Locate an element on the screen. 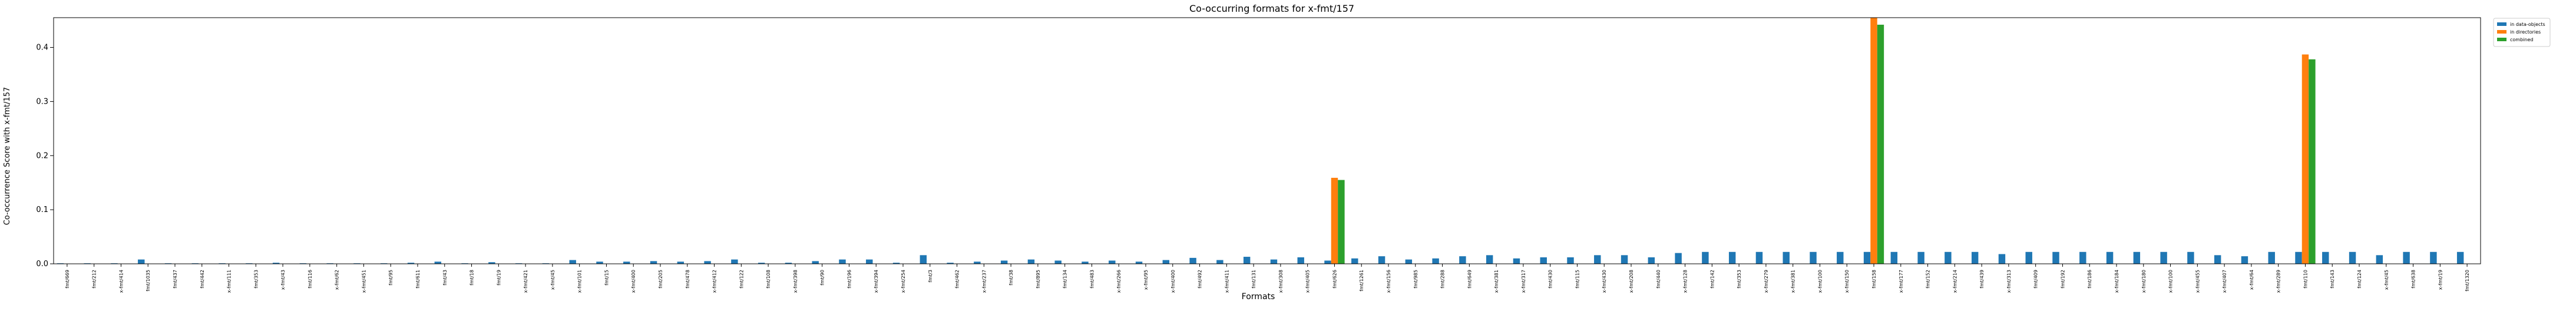 The image size is (2576, 318). bar-combined is located at coordinates (1341, 222).